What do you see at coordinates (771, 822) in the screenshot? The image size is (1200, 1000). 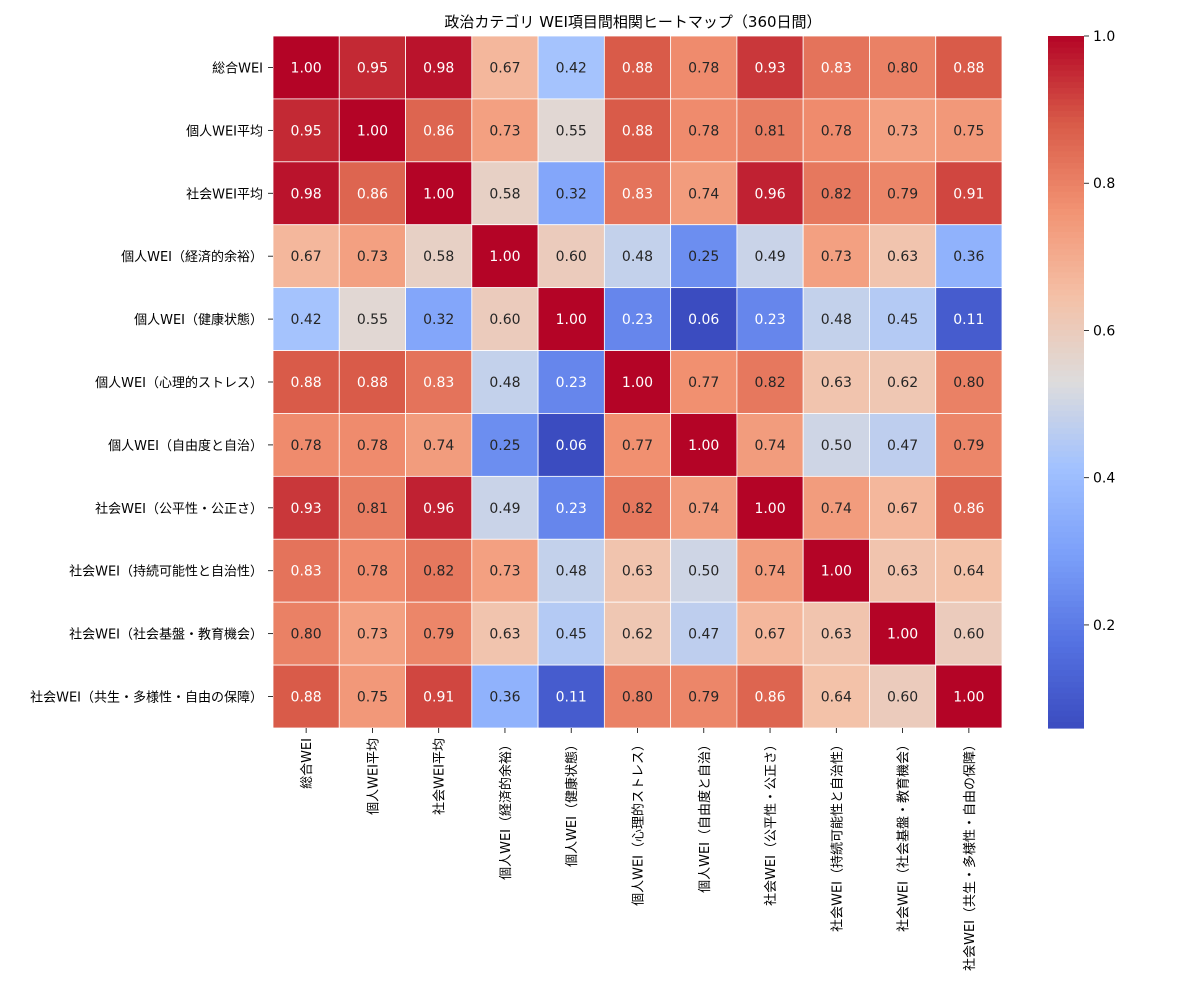 I see `x-tick-label: 社会WEI（公平性・公正さ）` at bounding box center [771, 822].